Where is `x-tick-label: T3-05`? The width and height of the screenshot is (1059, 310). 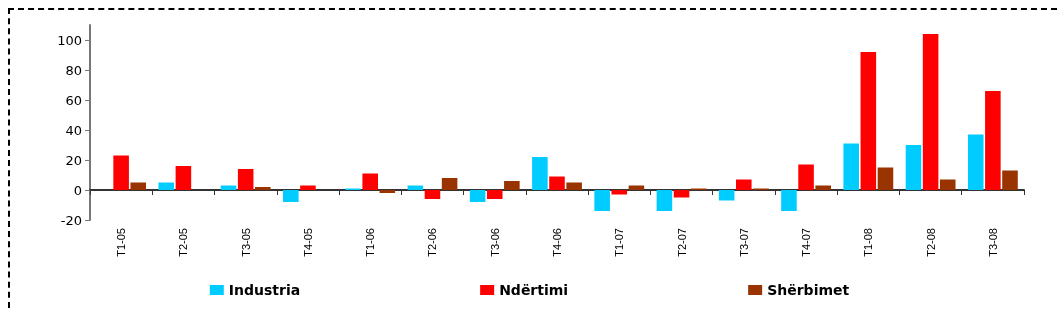 x-tick-label: T3-05 is located at coordinates (245, 242).